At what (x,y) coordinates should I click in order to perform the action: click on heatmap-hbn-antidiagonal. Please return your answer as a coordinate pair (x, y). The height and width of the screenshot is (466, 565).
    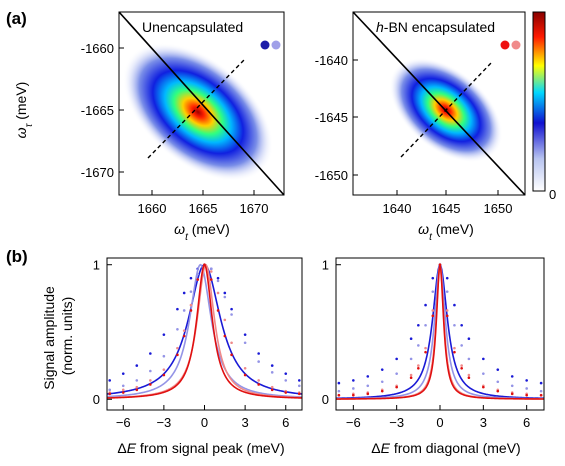
    Looking at the image, I should click on (446, 109).